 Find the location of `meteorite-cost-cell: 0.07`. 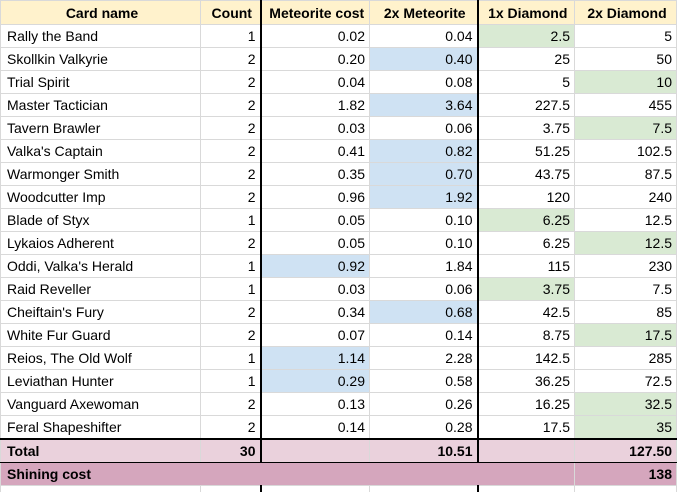

meteorite-cost-cell: 0.07 is located at coordinates (314, 335).